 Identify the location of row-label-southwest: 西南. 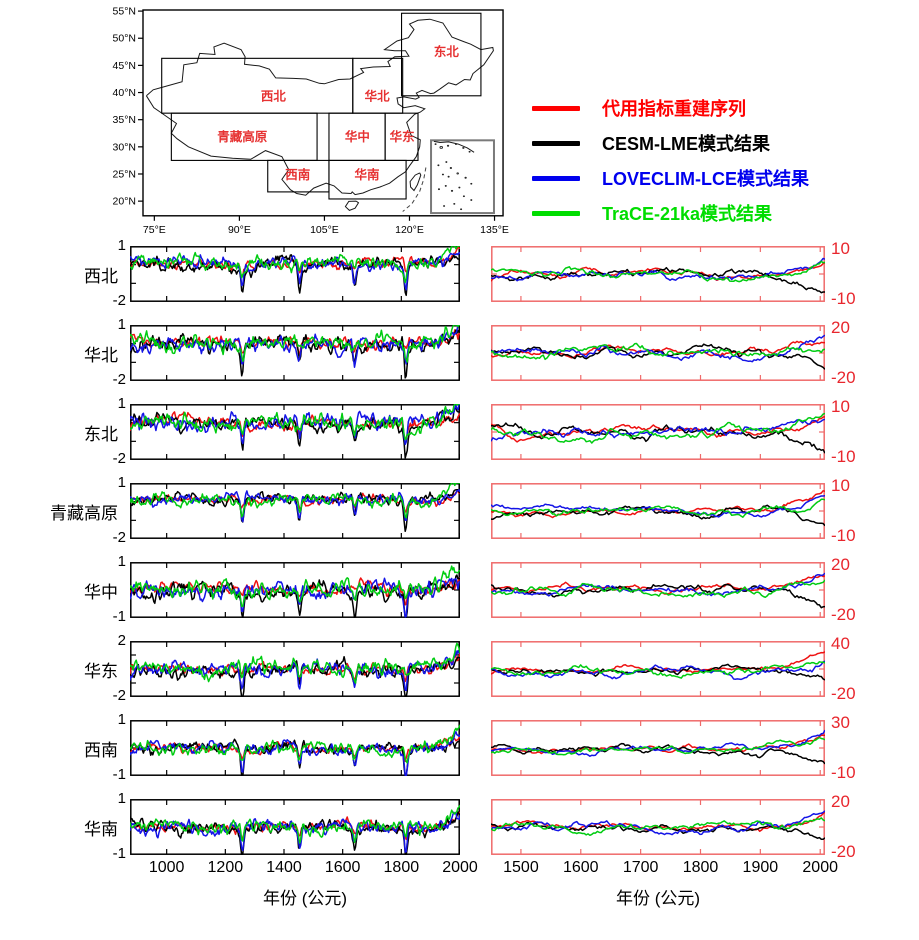
(101, 750).